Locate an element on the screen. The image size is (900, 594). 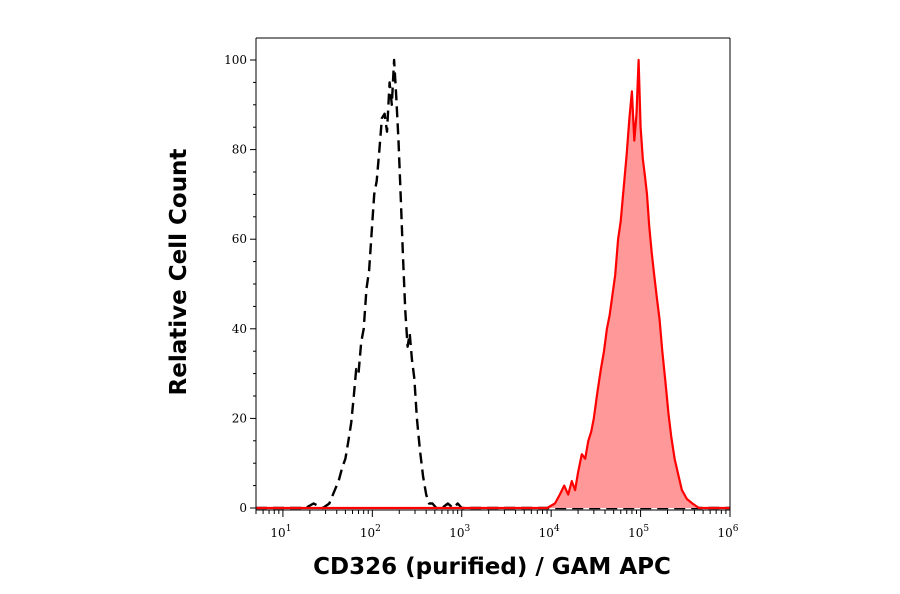
x-tick-label: 10² is located at coordinates (370, 532).